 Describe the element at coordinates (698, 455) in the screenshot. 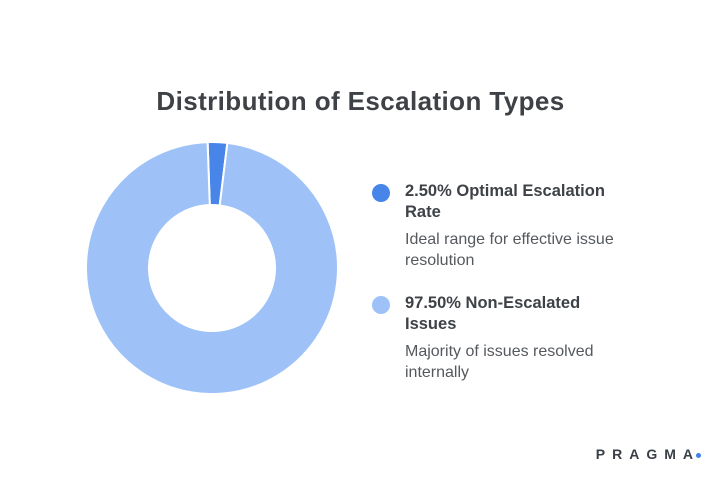

I see `brand-logo-dot-icon` at that location.